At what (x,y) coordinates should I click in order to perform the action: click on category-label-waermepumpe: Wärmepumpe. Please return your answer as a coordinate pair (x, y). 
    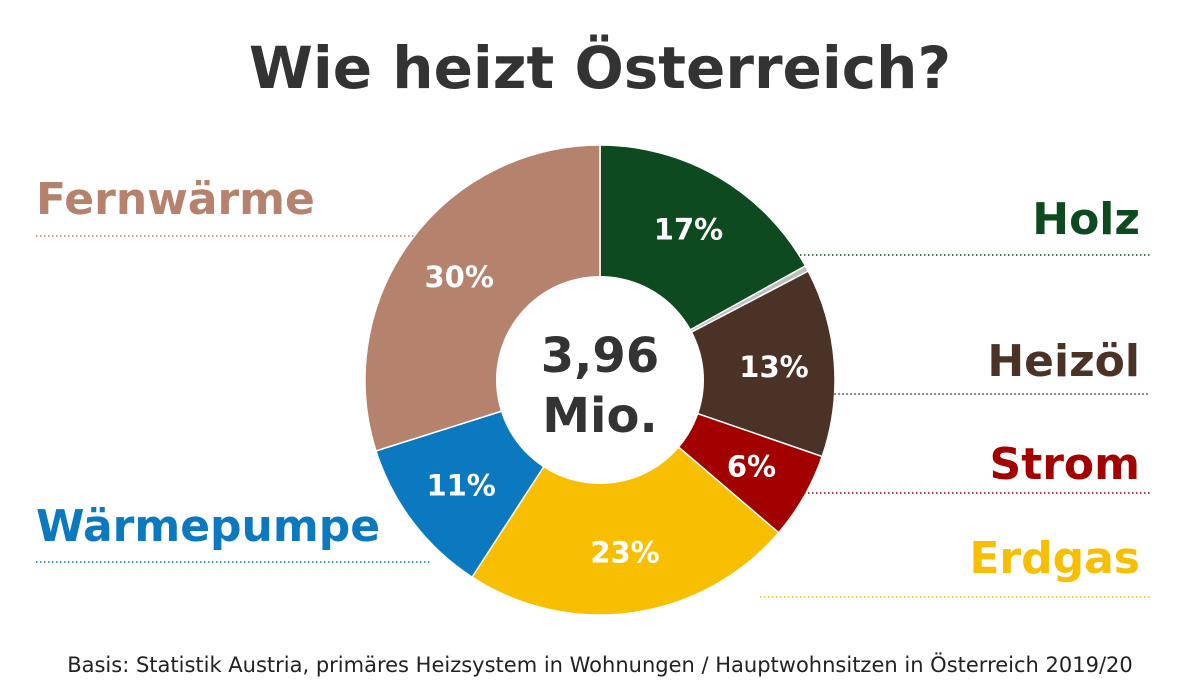
    Looking at the image, I should click on (208, 526).